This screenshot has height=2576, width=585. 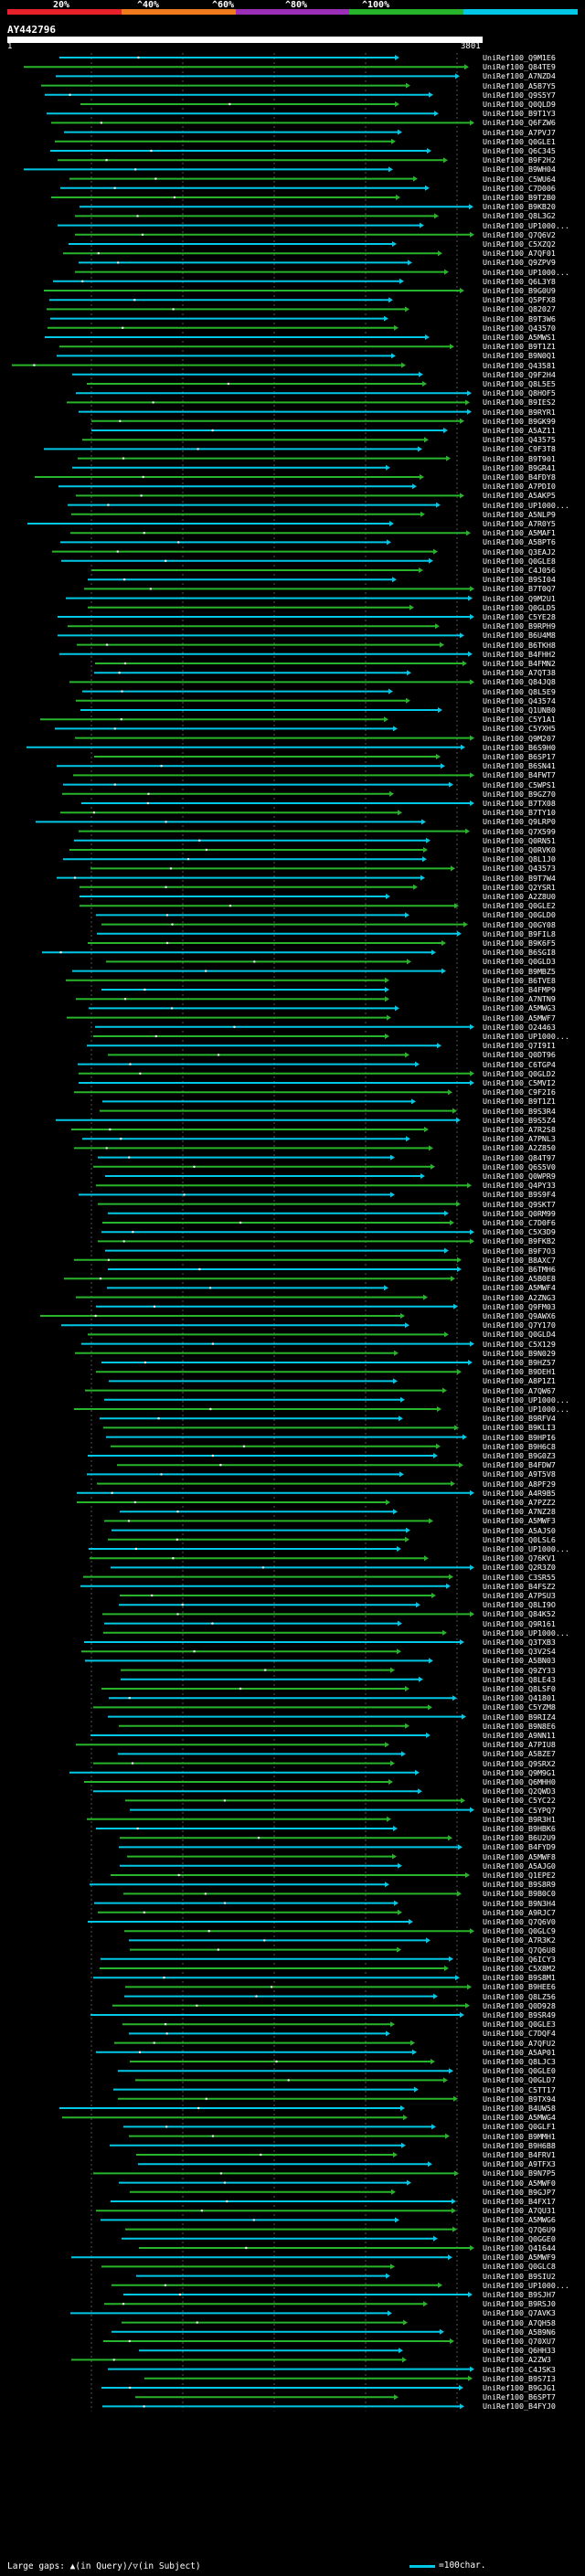 What do you see at coordinates (519, 2229) in the screenshot?
I see `hit-label: UniRef100_Q7Q6U9` at bounding box center [519, 2229].